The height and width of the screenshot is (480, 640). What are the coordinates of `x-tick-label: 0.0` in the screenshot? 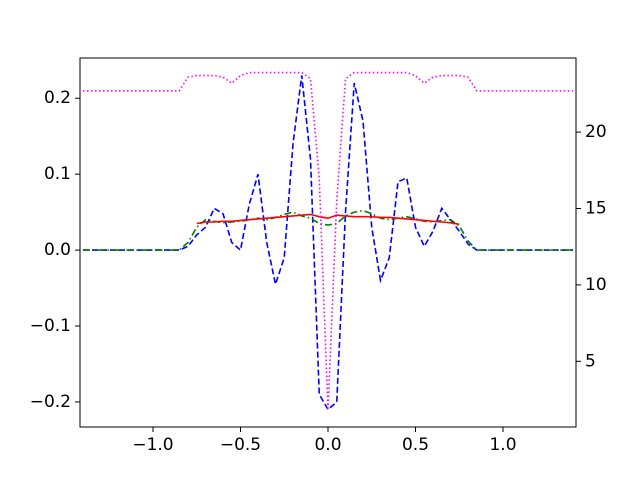 It's located at (327, 445).